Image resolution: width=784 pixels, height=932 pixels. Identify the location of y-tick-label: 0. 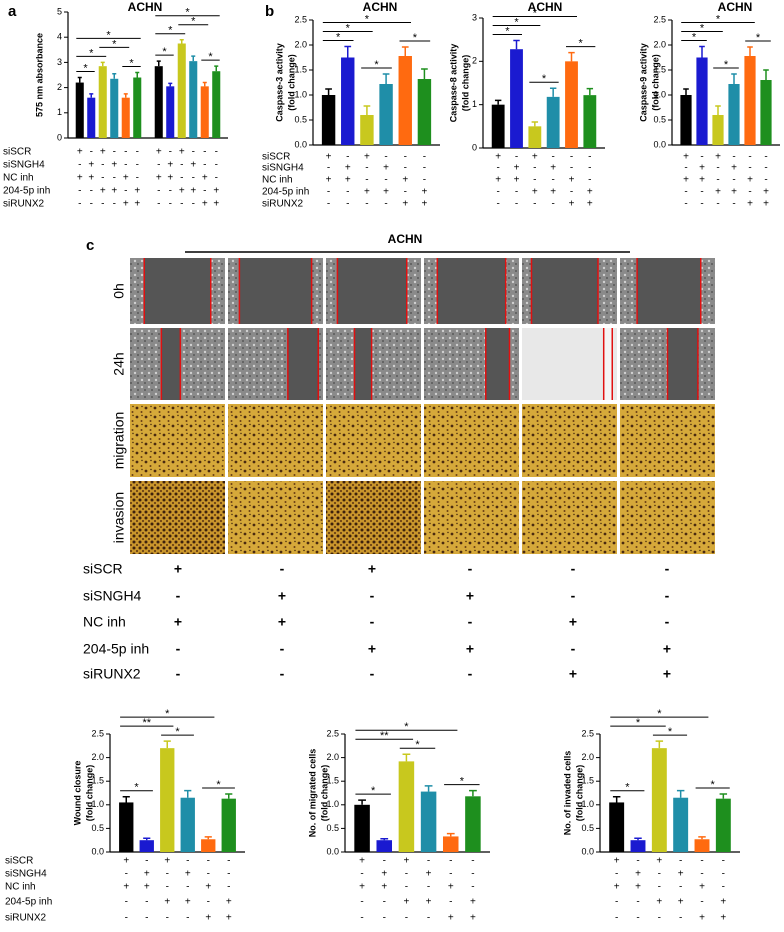
(474, 147).